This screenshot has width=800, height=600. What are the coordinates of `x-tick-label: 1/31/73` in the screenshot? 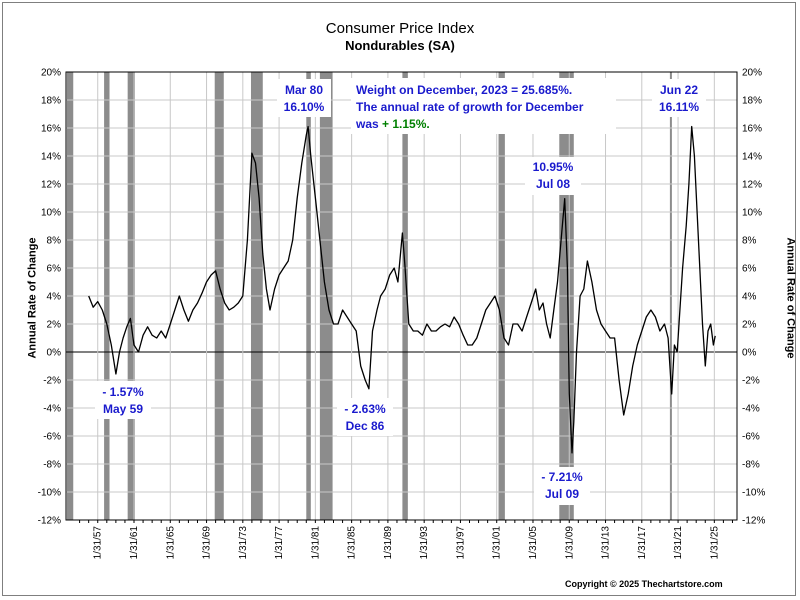 It's located at (243, 543).